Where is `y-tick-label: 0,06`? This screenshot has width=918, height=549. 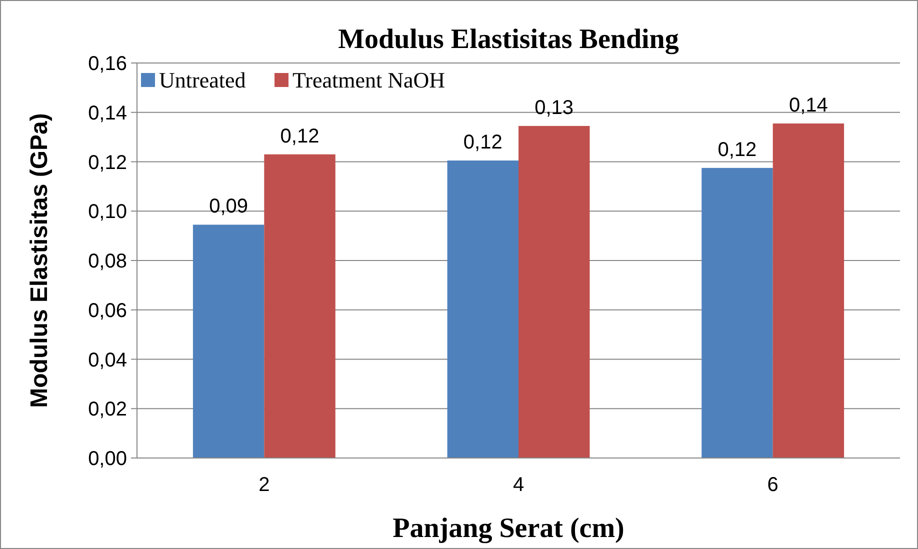
y-tick-label: 0,06 is located at coordinates (107, 311).